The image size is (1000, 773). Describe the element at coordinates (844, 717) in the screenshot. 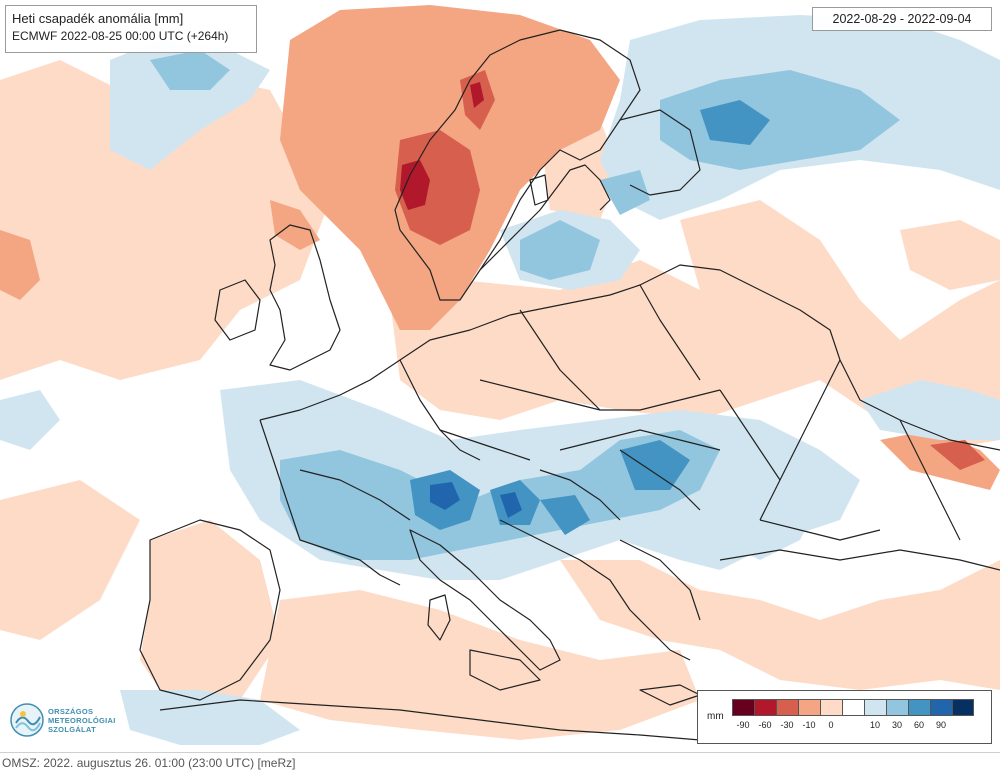

I see `color-legend: mm -90 -60 -30 -10 0 10 30 60 90` at that location.